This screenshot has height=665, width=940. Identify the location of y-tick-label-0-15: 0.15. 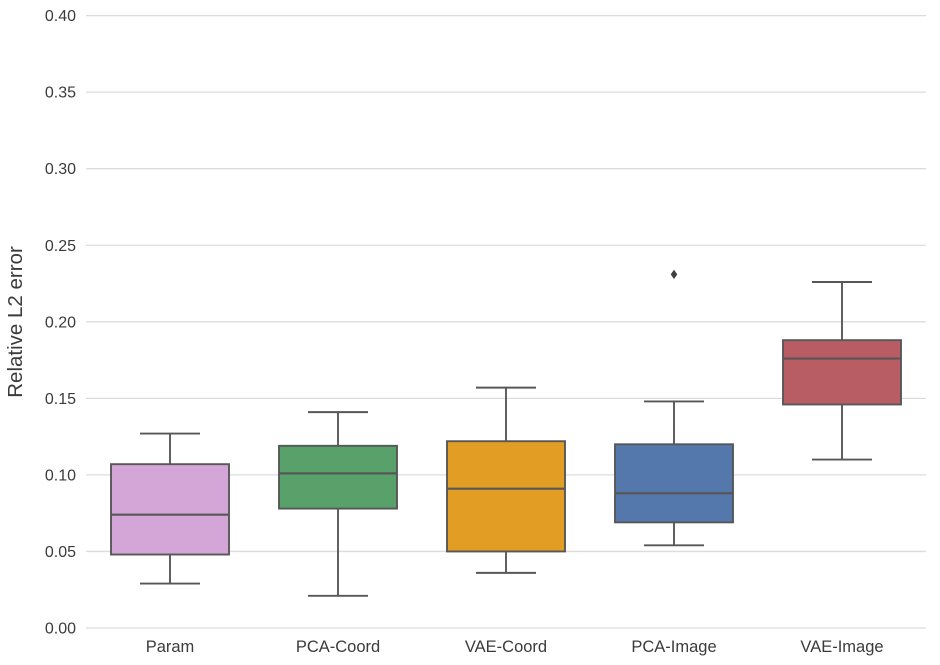
(60, 399).